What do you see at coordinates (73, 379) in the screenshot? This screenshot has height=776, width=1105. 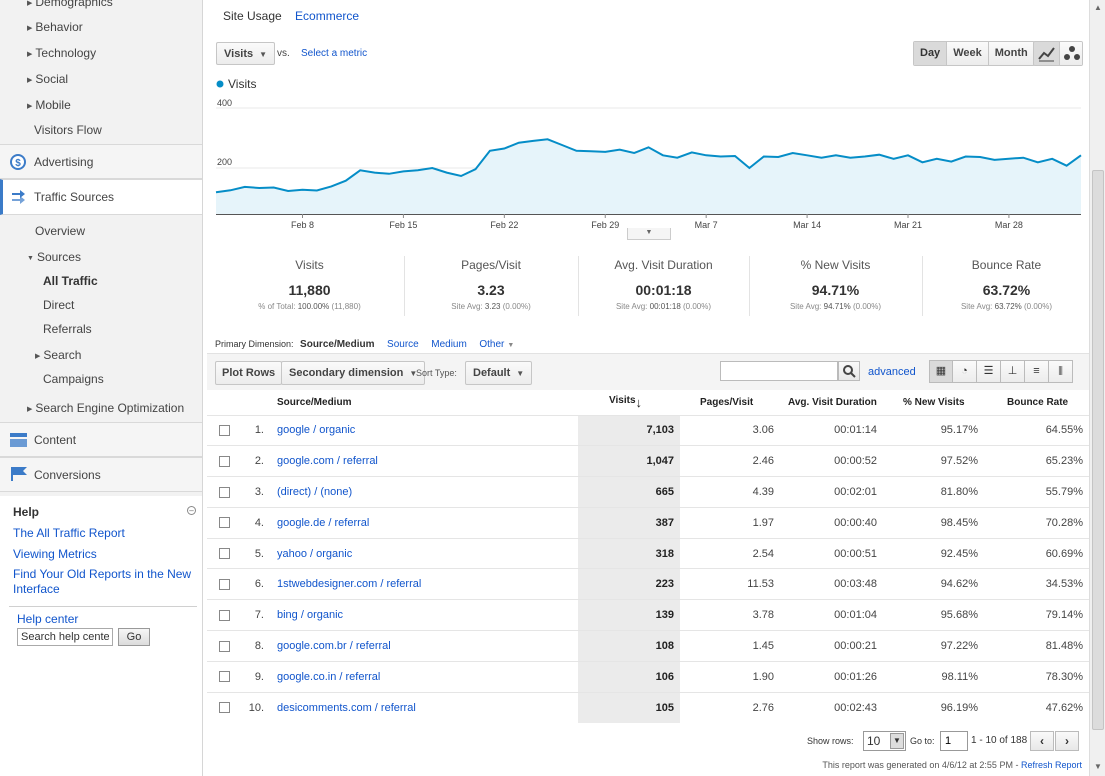 I see `sidebar-item-campaigns: Campaigns` at bounding box center [73, 379].